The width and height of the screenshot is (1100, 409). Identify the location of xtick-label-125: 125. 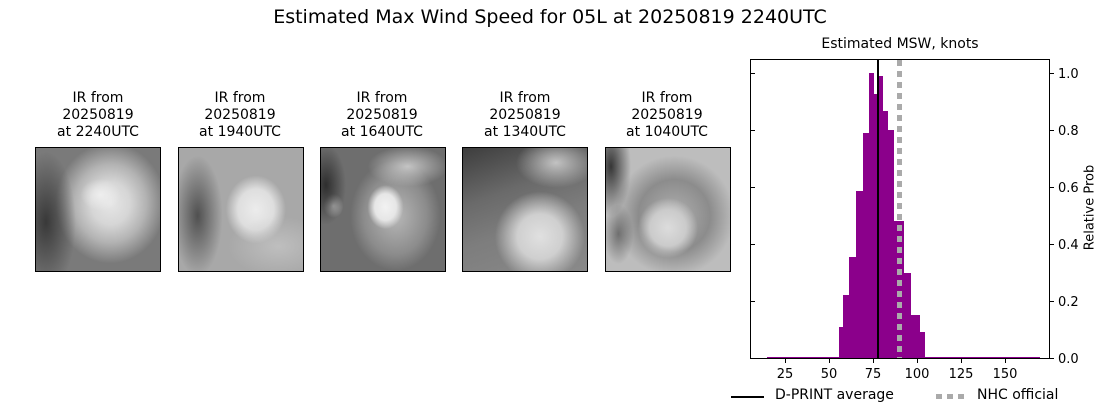
(961, 374).